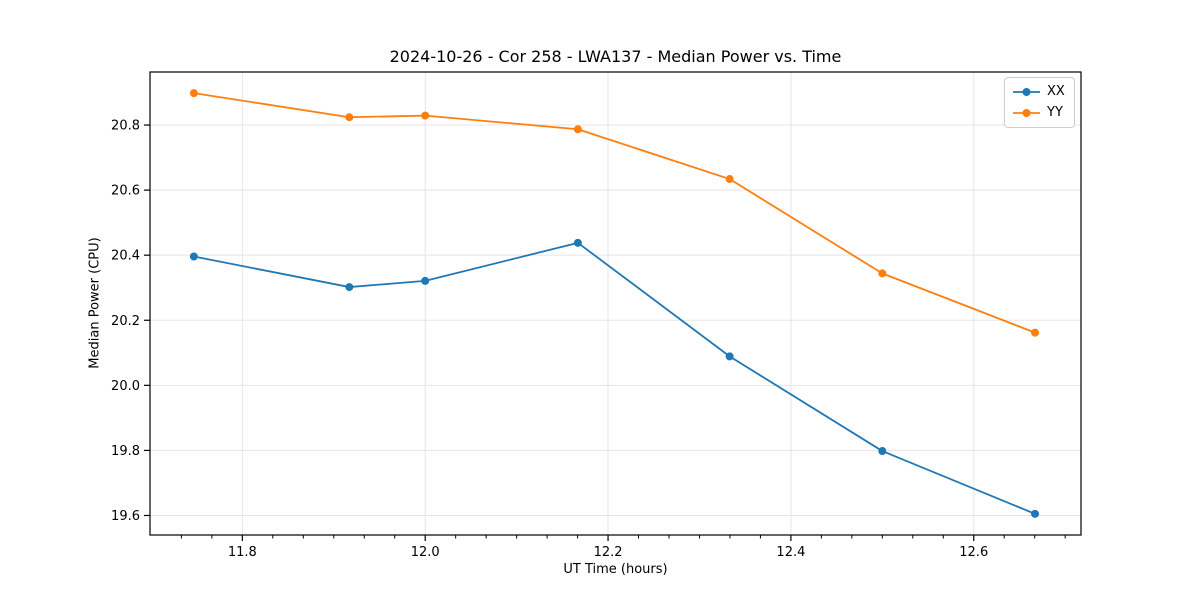 The height and width of the screenshot is (600, 1200). What do you see at coordinates (125, 386) in the screenshot?
I see `y-tick-label: 20.0` at bounding box center [125, 386].